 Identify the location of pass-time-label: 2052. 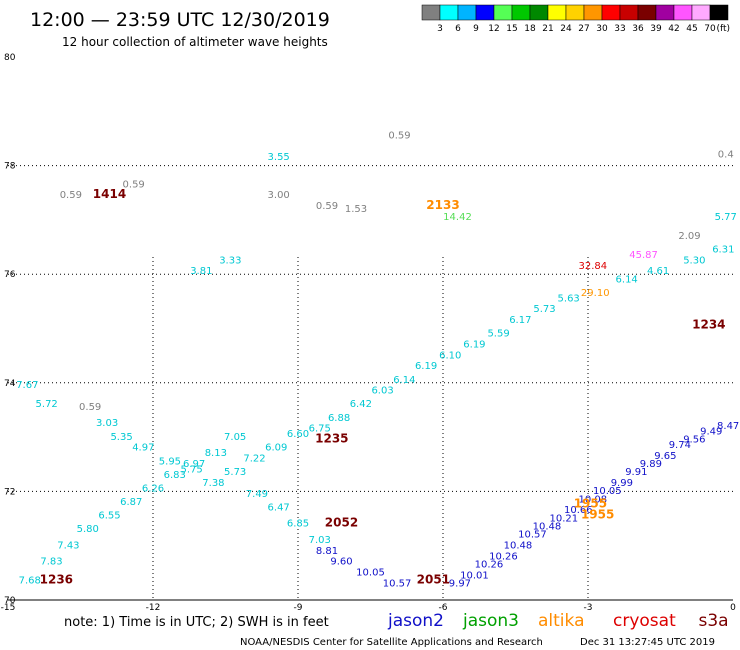
(341, 523).